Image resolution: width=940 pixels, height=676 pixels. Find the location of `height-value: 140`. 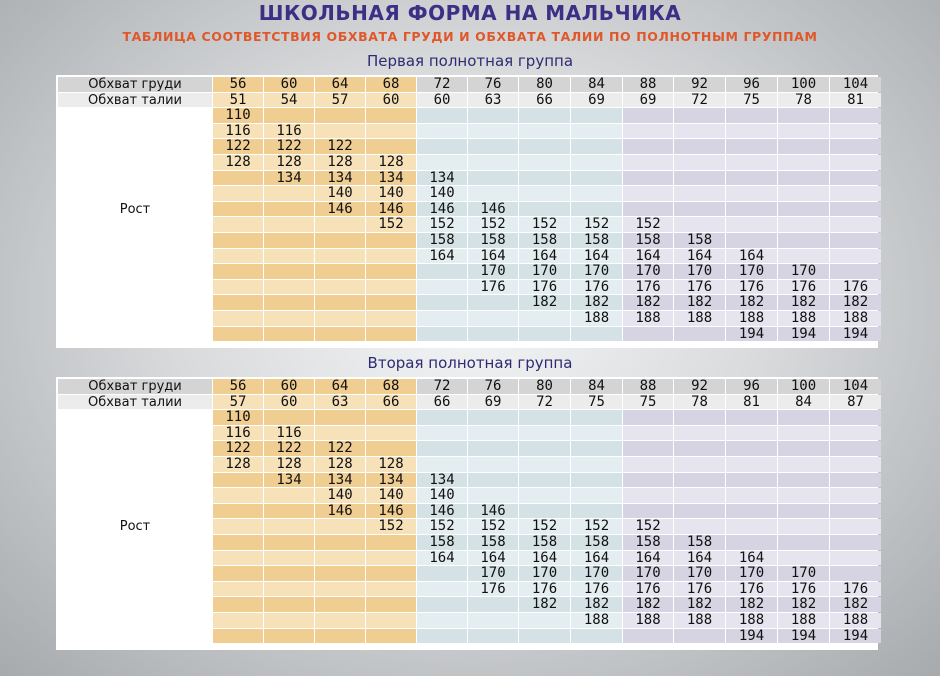

height-value: 140 is located at coordinates (391, 193).